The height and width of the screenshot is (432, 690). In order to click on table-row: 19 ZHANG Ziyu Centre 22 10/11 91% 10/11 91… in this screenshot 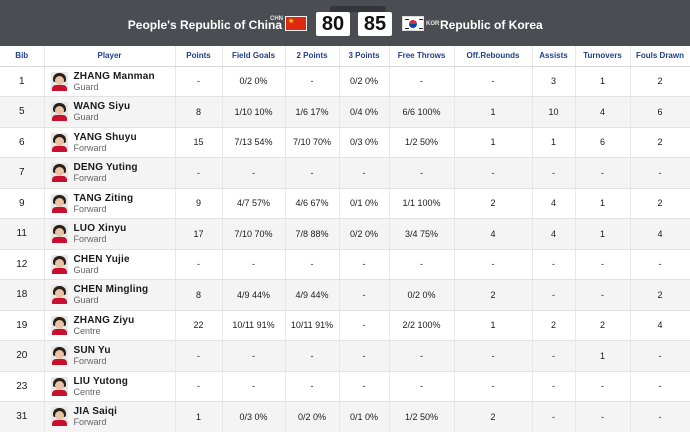, I will do `click(345, 325)`.